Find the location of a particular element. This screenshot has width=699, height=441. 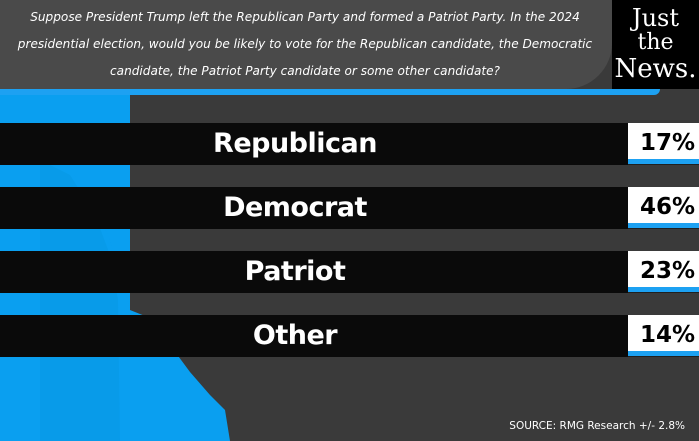

value-box-republican: 17% is located at coordinates (663, 143).